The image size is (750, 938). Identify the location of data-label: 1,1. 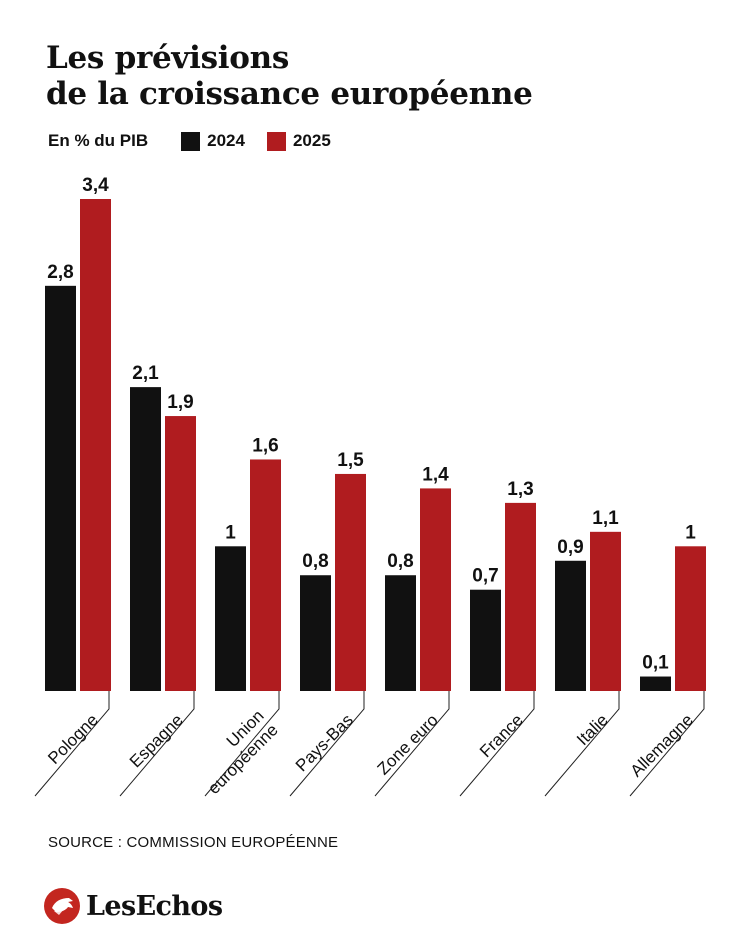
(605, 518).